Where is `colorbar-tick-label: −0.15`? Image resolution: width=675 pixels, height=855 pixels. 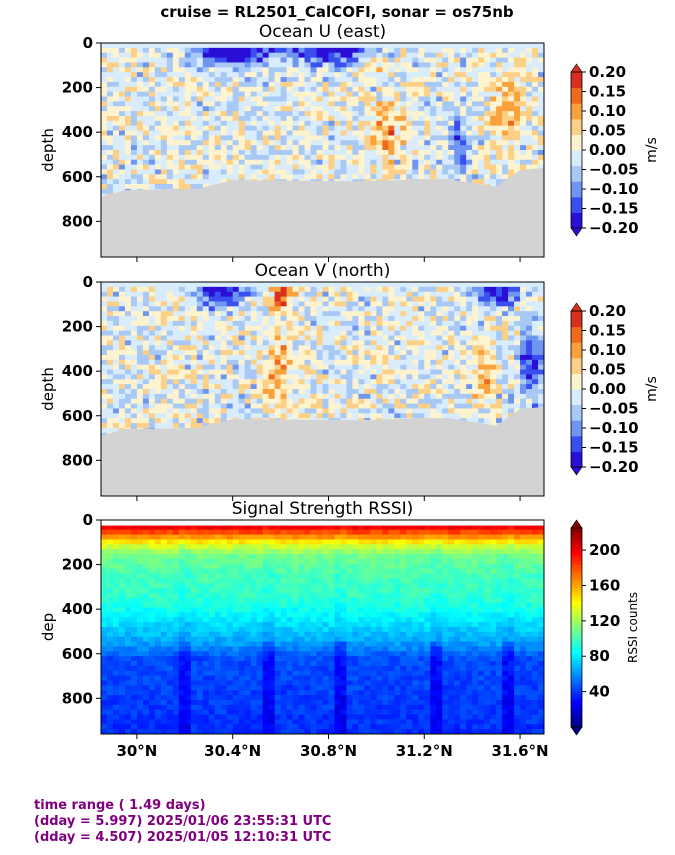 colorbar-tick-label: −0.15 is located at coordinates (614, 209).